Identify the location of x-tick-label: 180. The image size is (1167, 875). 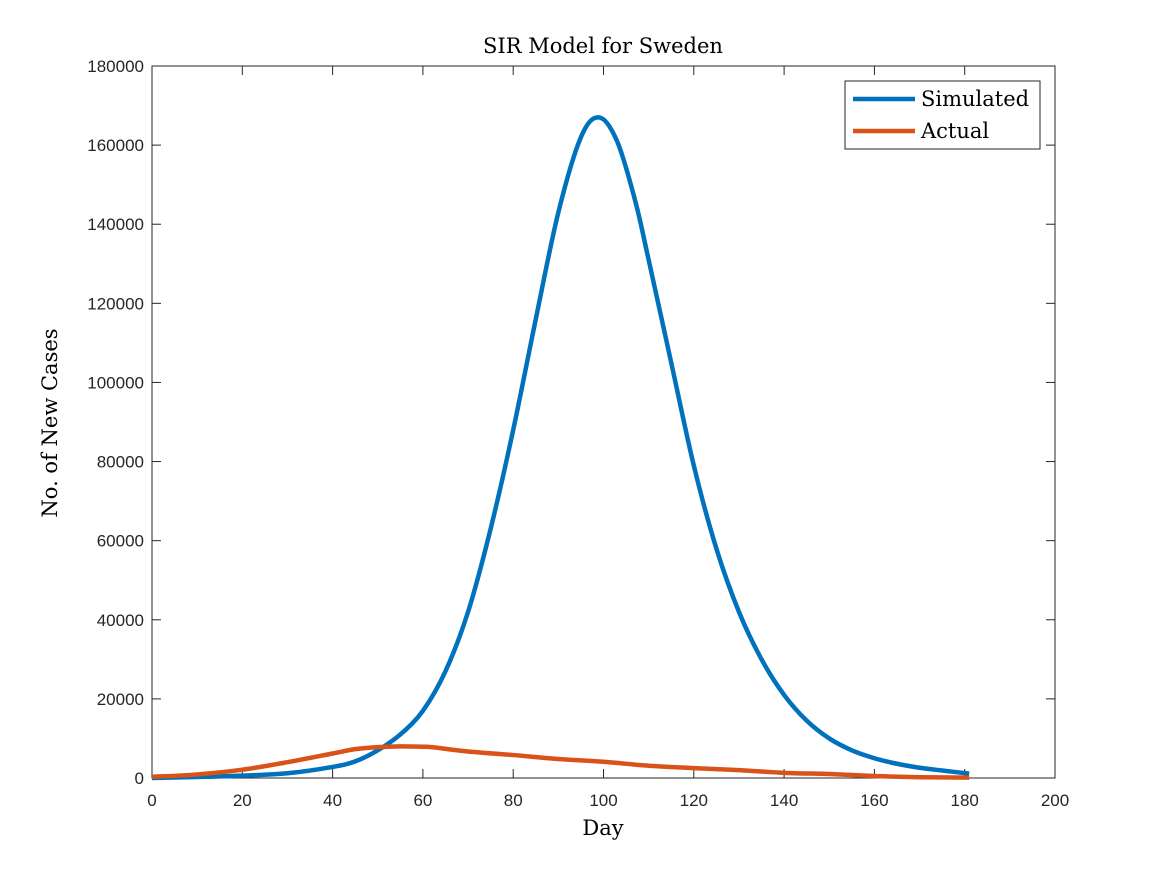
(965, 800).